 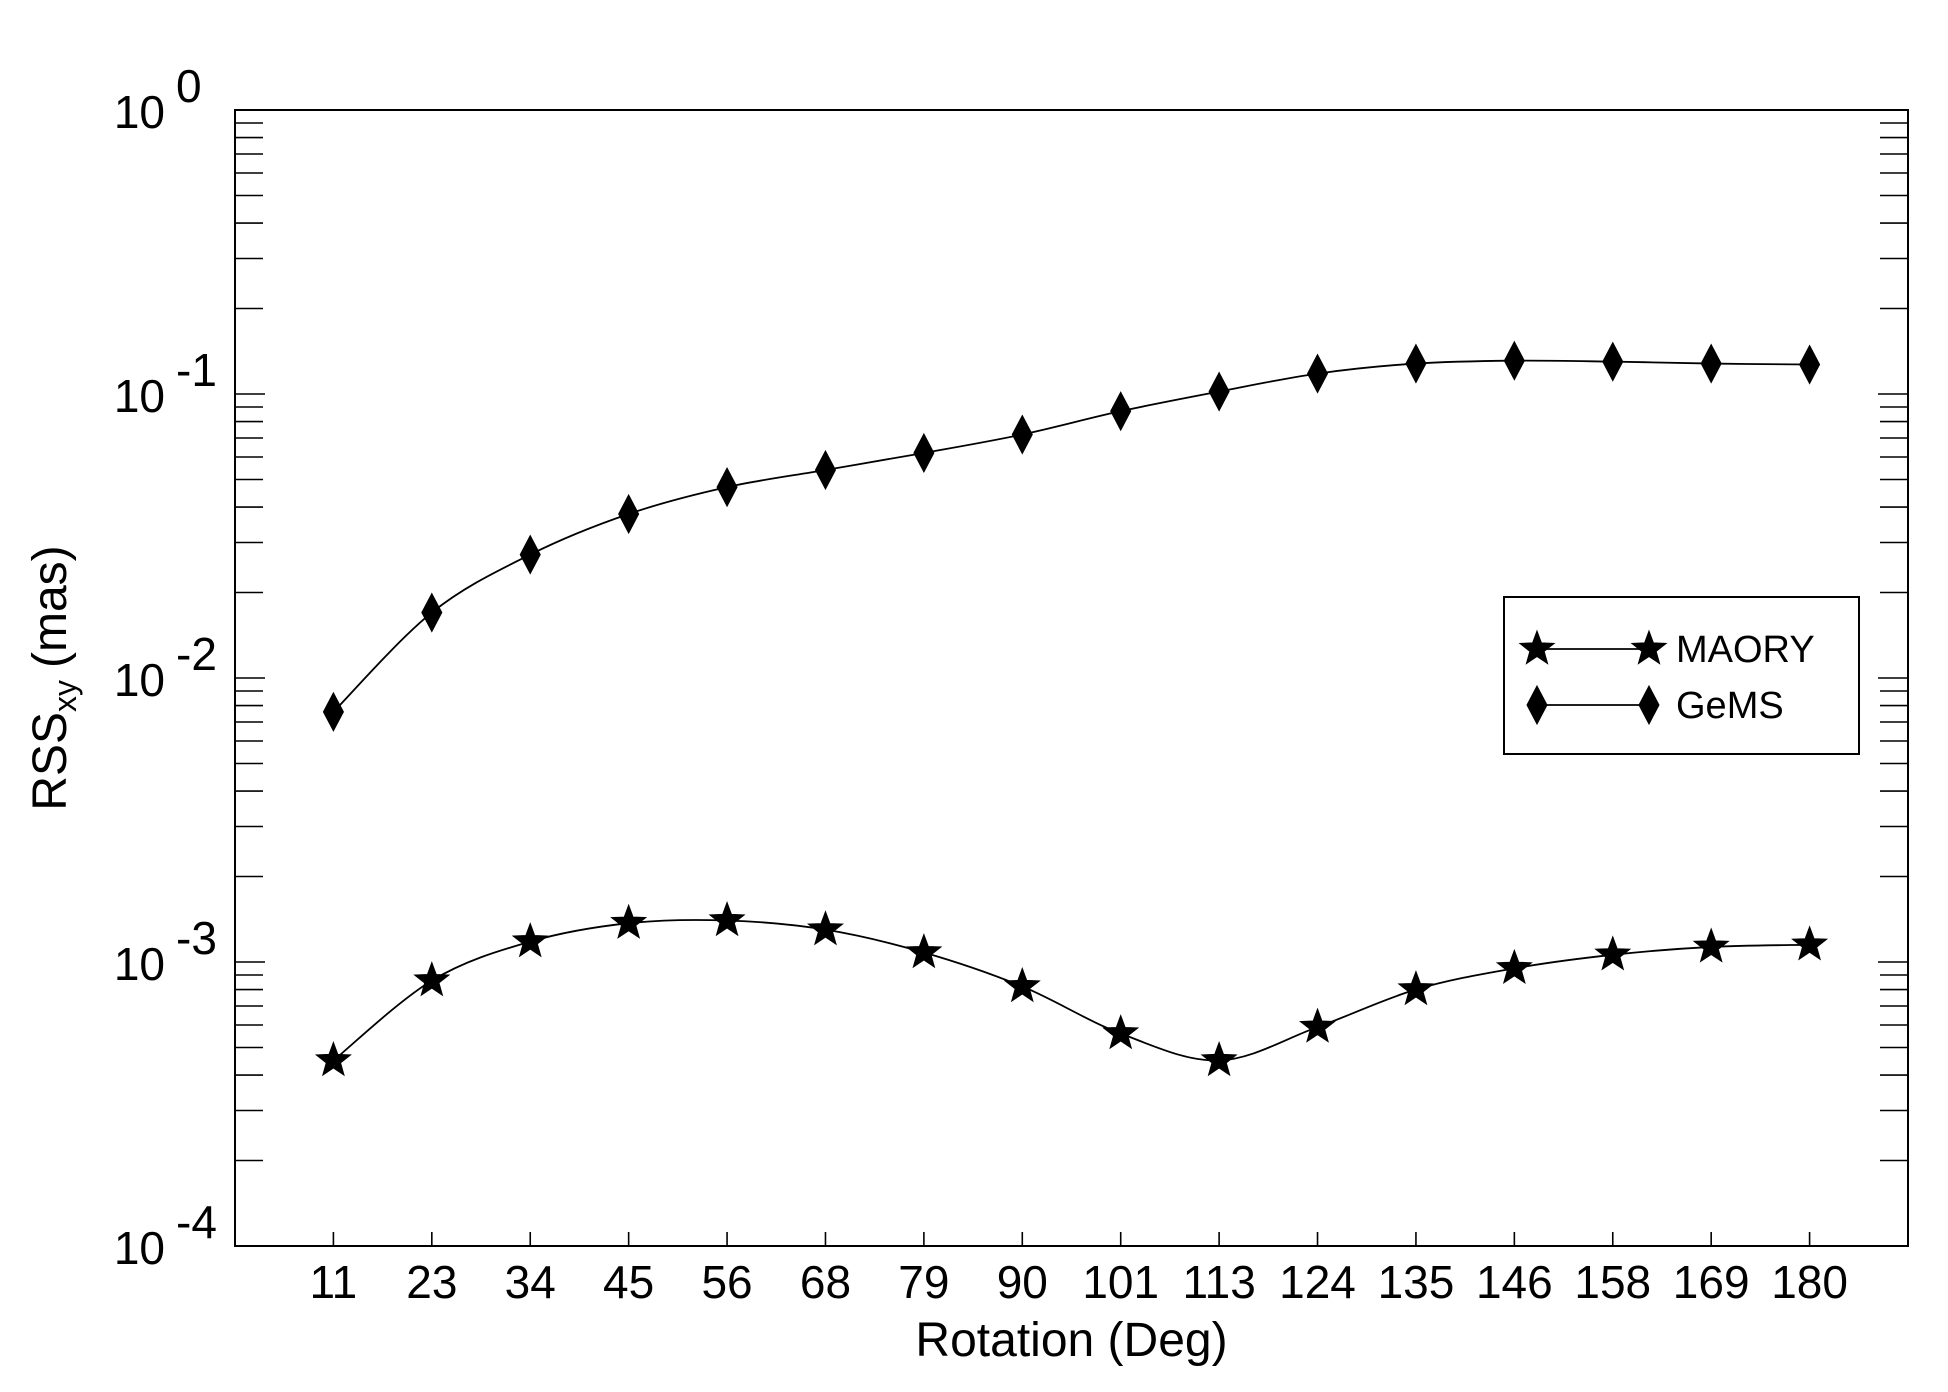 I want to click on x-tick-label: 45, so click(x=628, y=1282).